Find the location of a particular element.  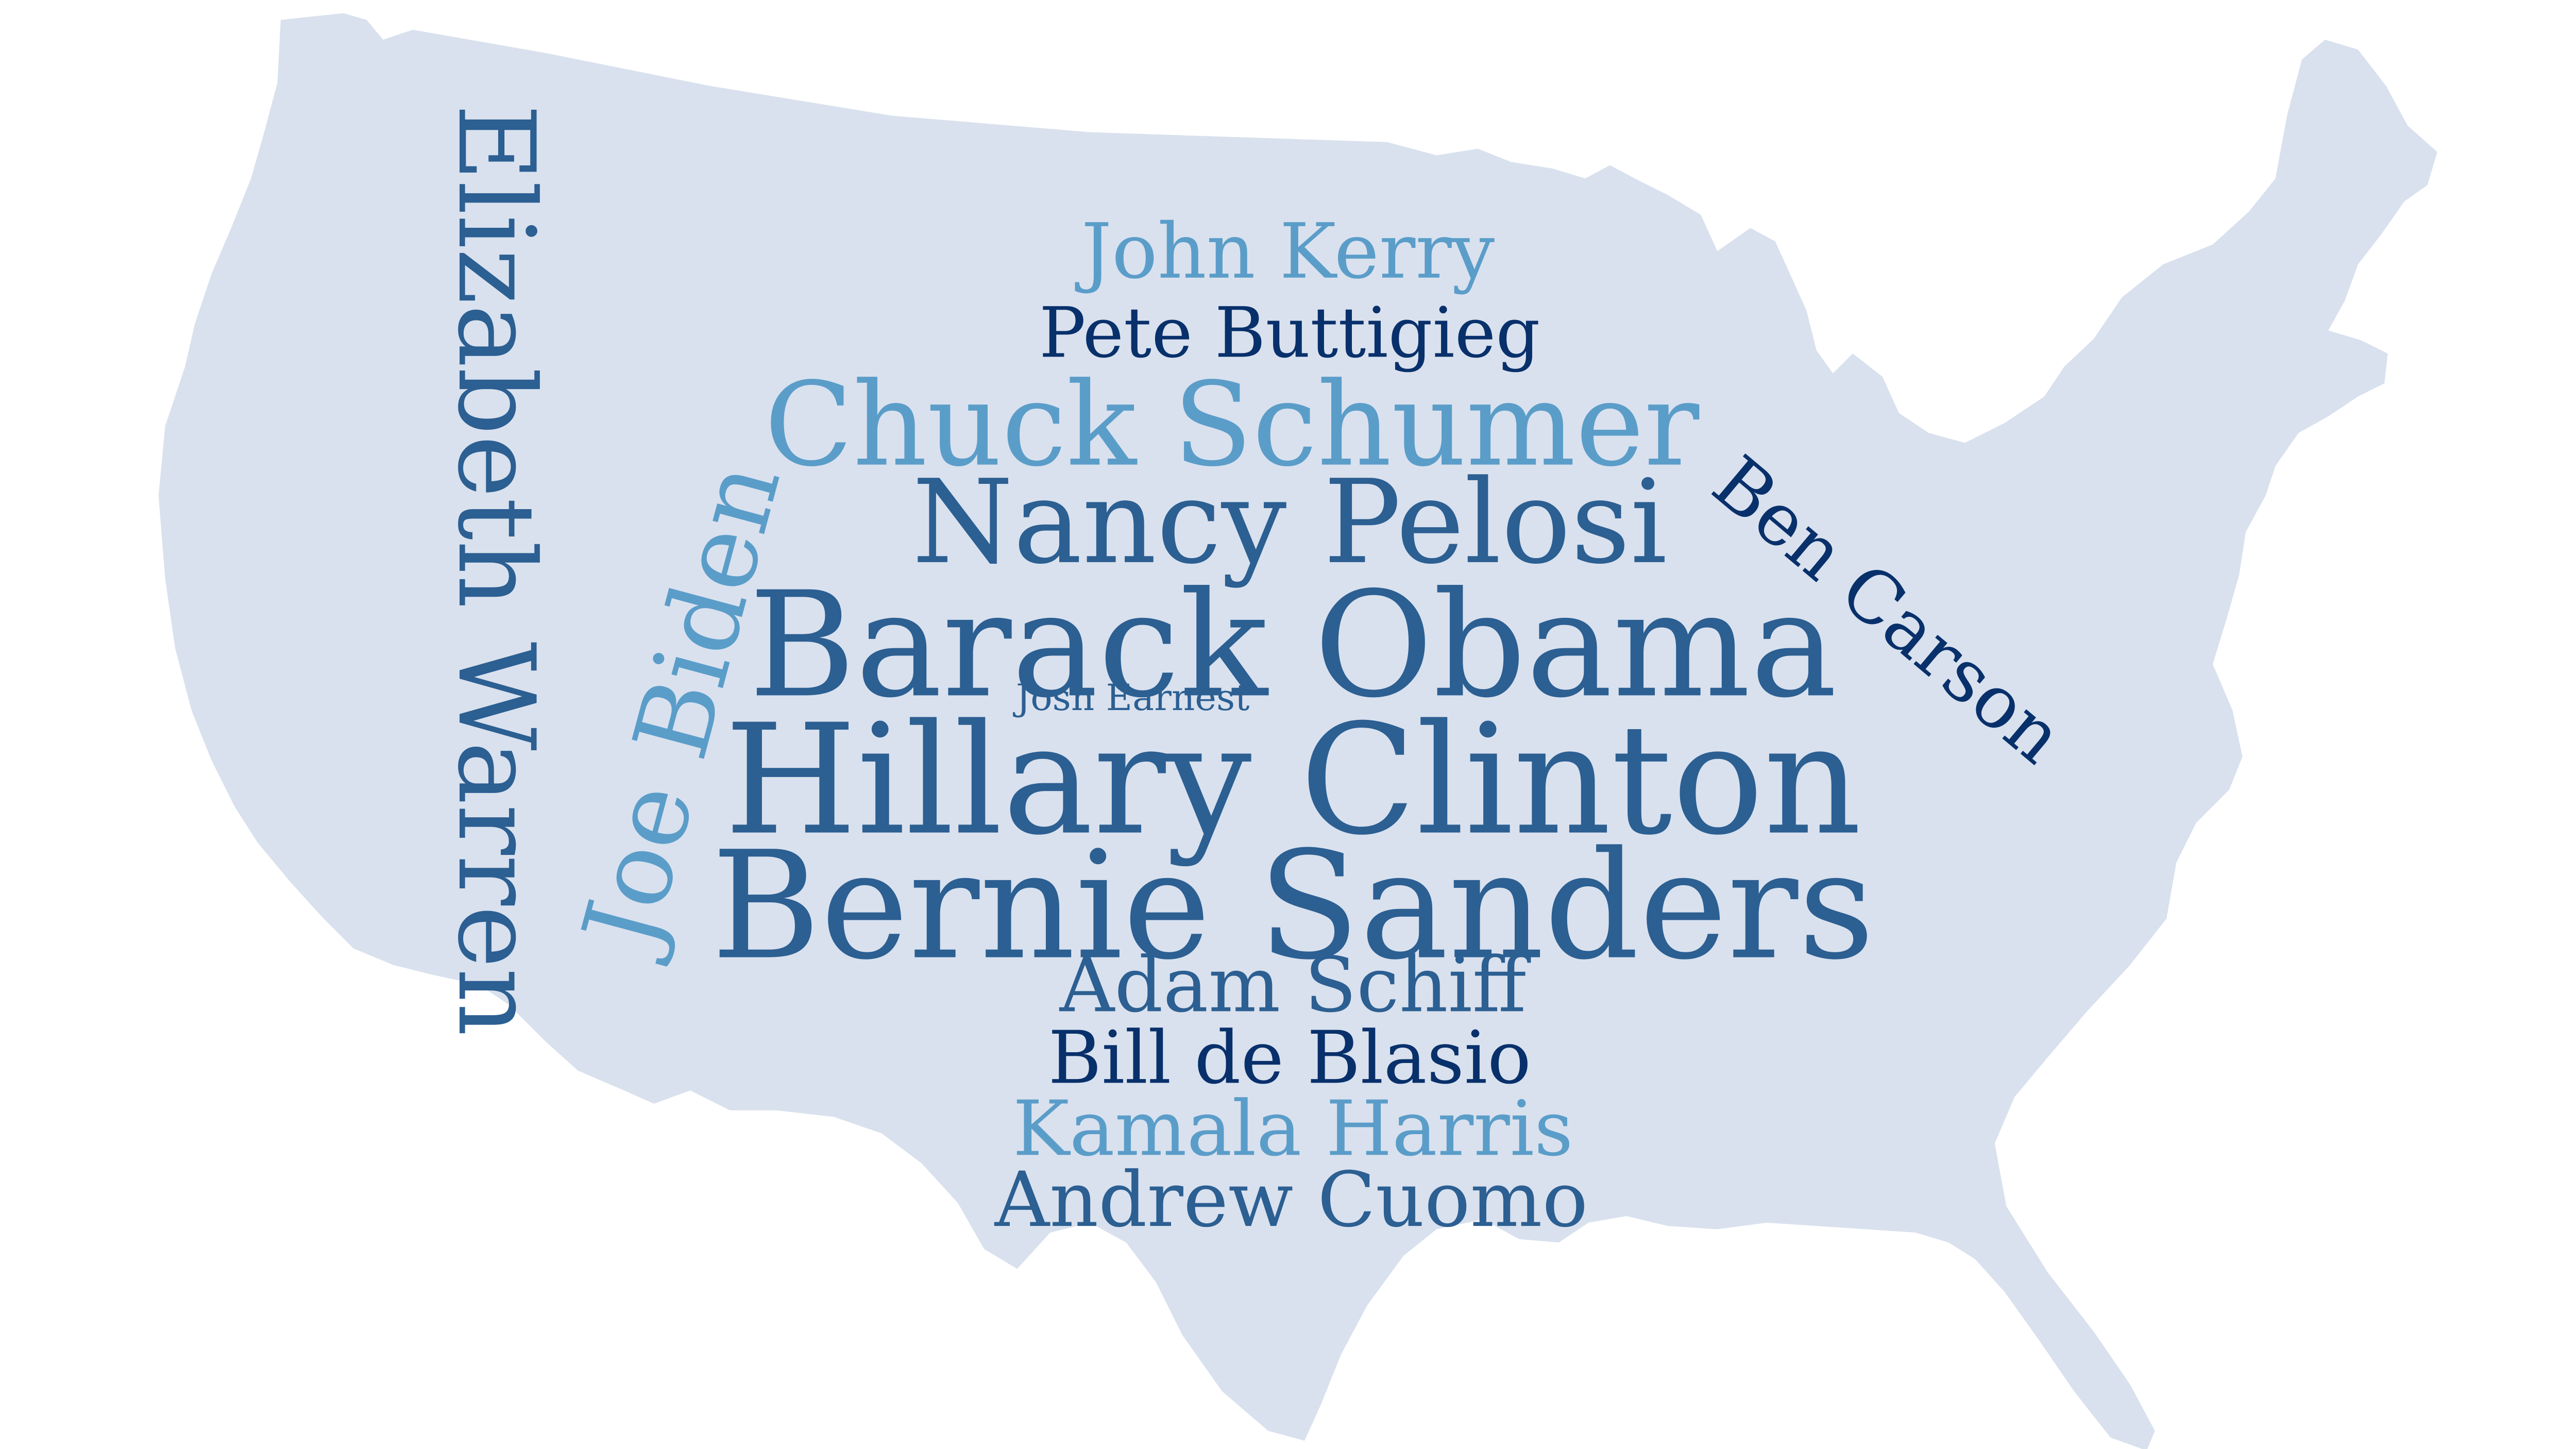

word-pete-buttigieg: Pete Buttigieg is located at coordinates (1289, 332).